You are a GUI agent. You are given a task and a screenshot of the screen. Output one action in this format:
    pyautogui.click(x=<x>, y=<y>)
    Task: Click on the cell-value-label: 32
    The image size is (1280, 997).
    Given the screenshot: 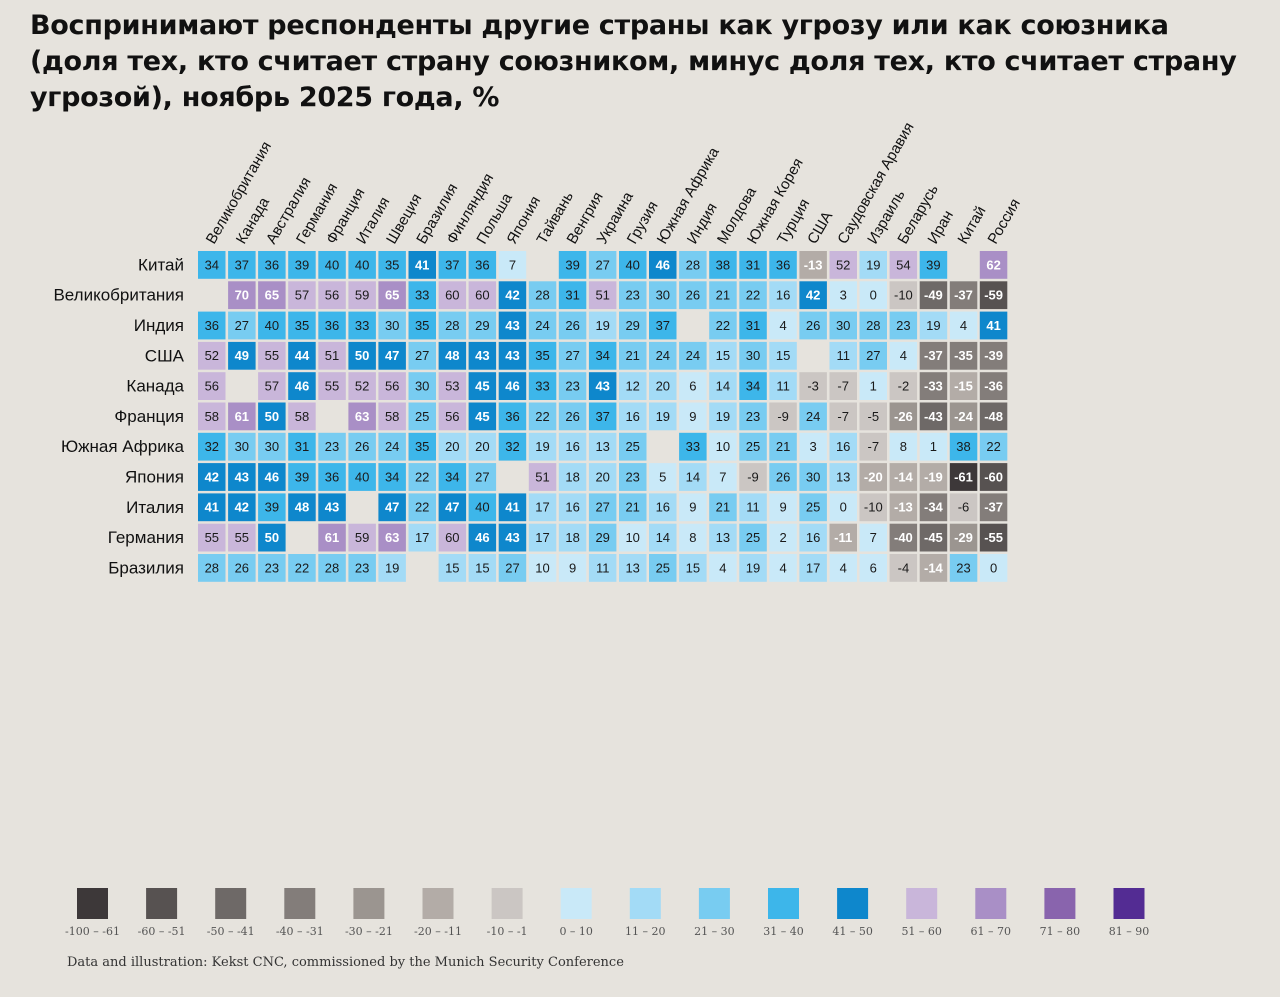 What is the action you would take?
    pyautogui.click(x=212, y=446)
    